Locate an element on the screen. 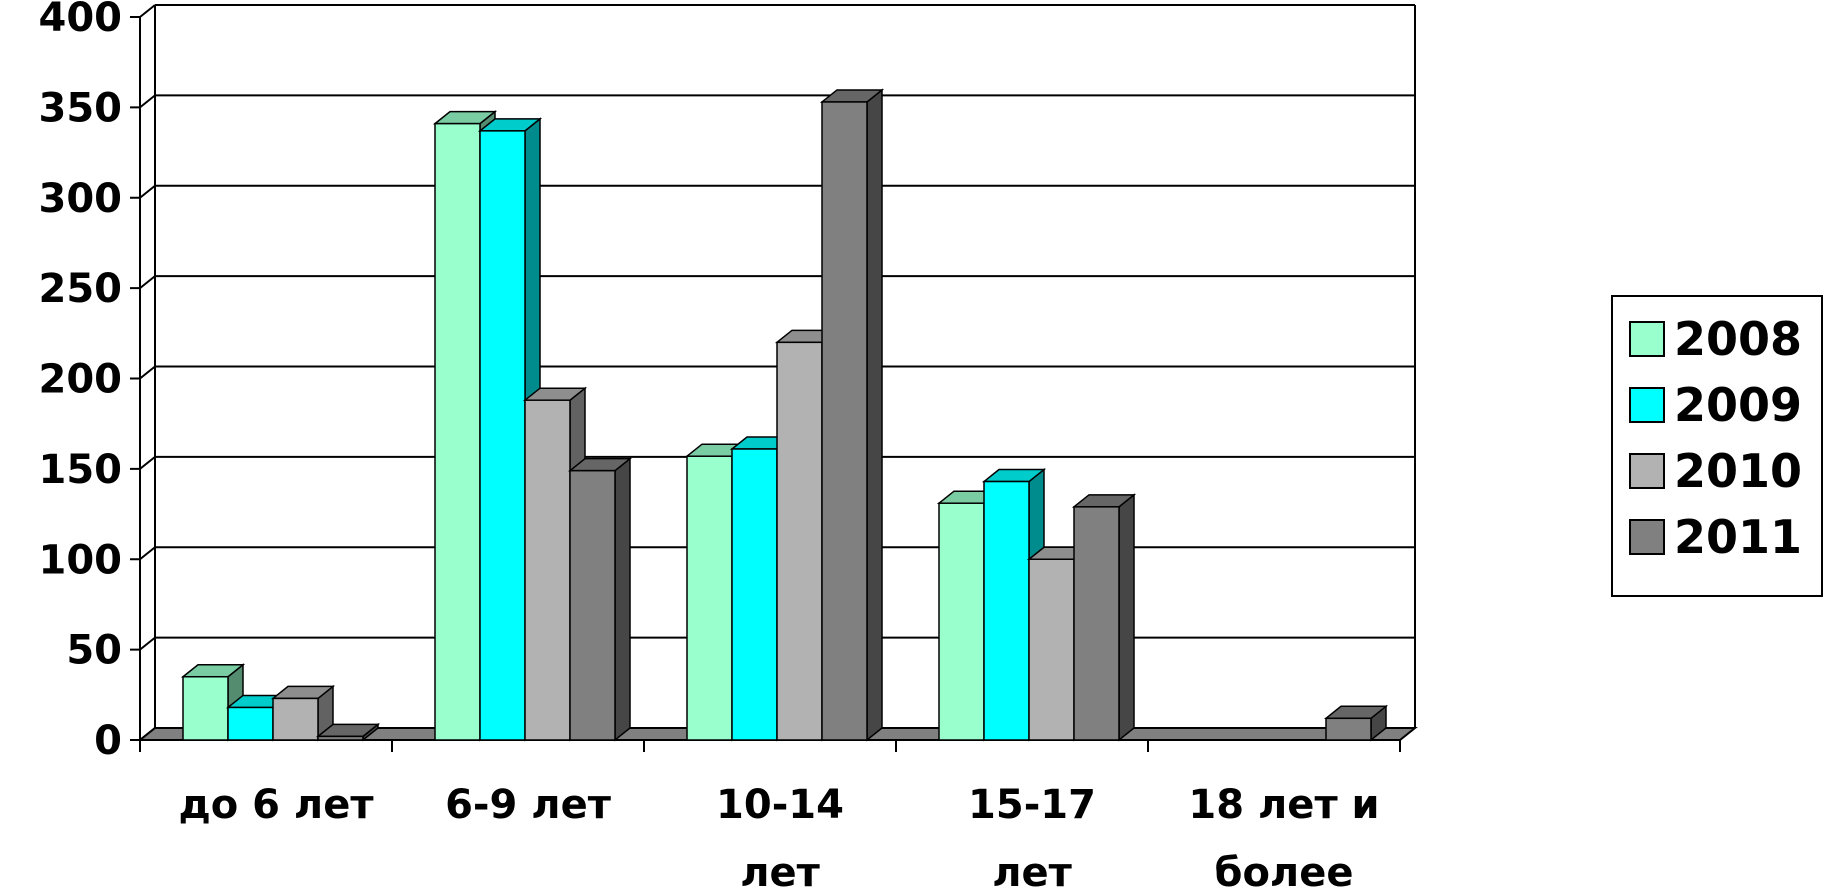  legend-label: 2011 is located at coordinates (1738, 537).